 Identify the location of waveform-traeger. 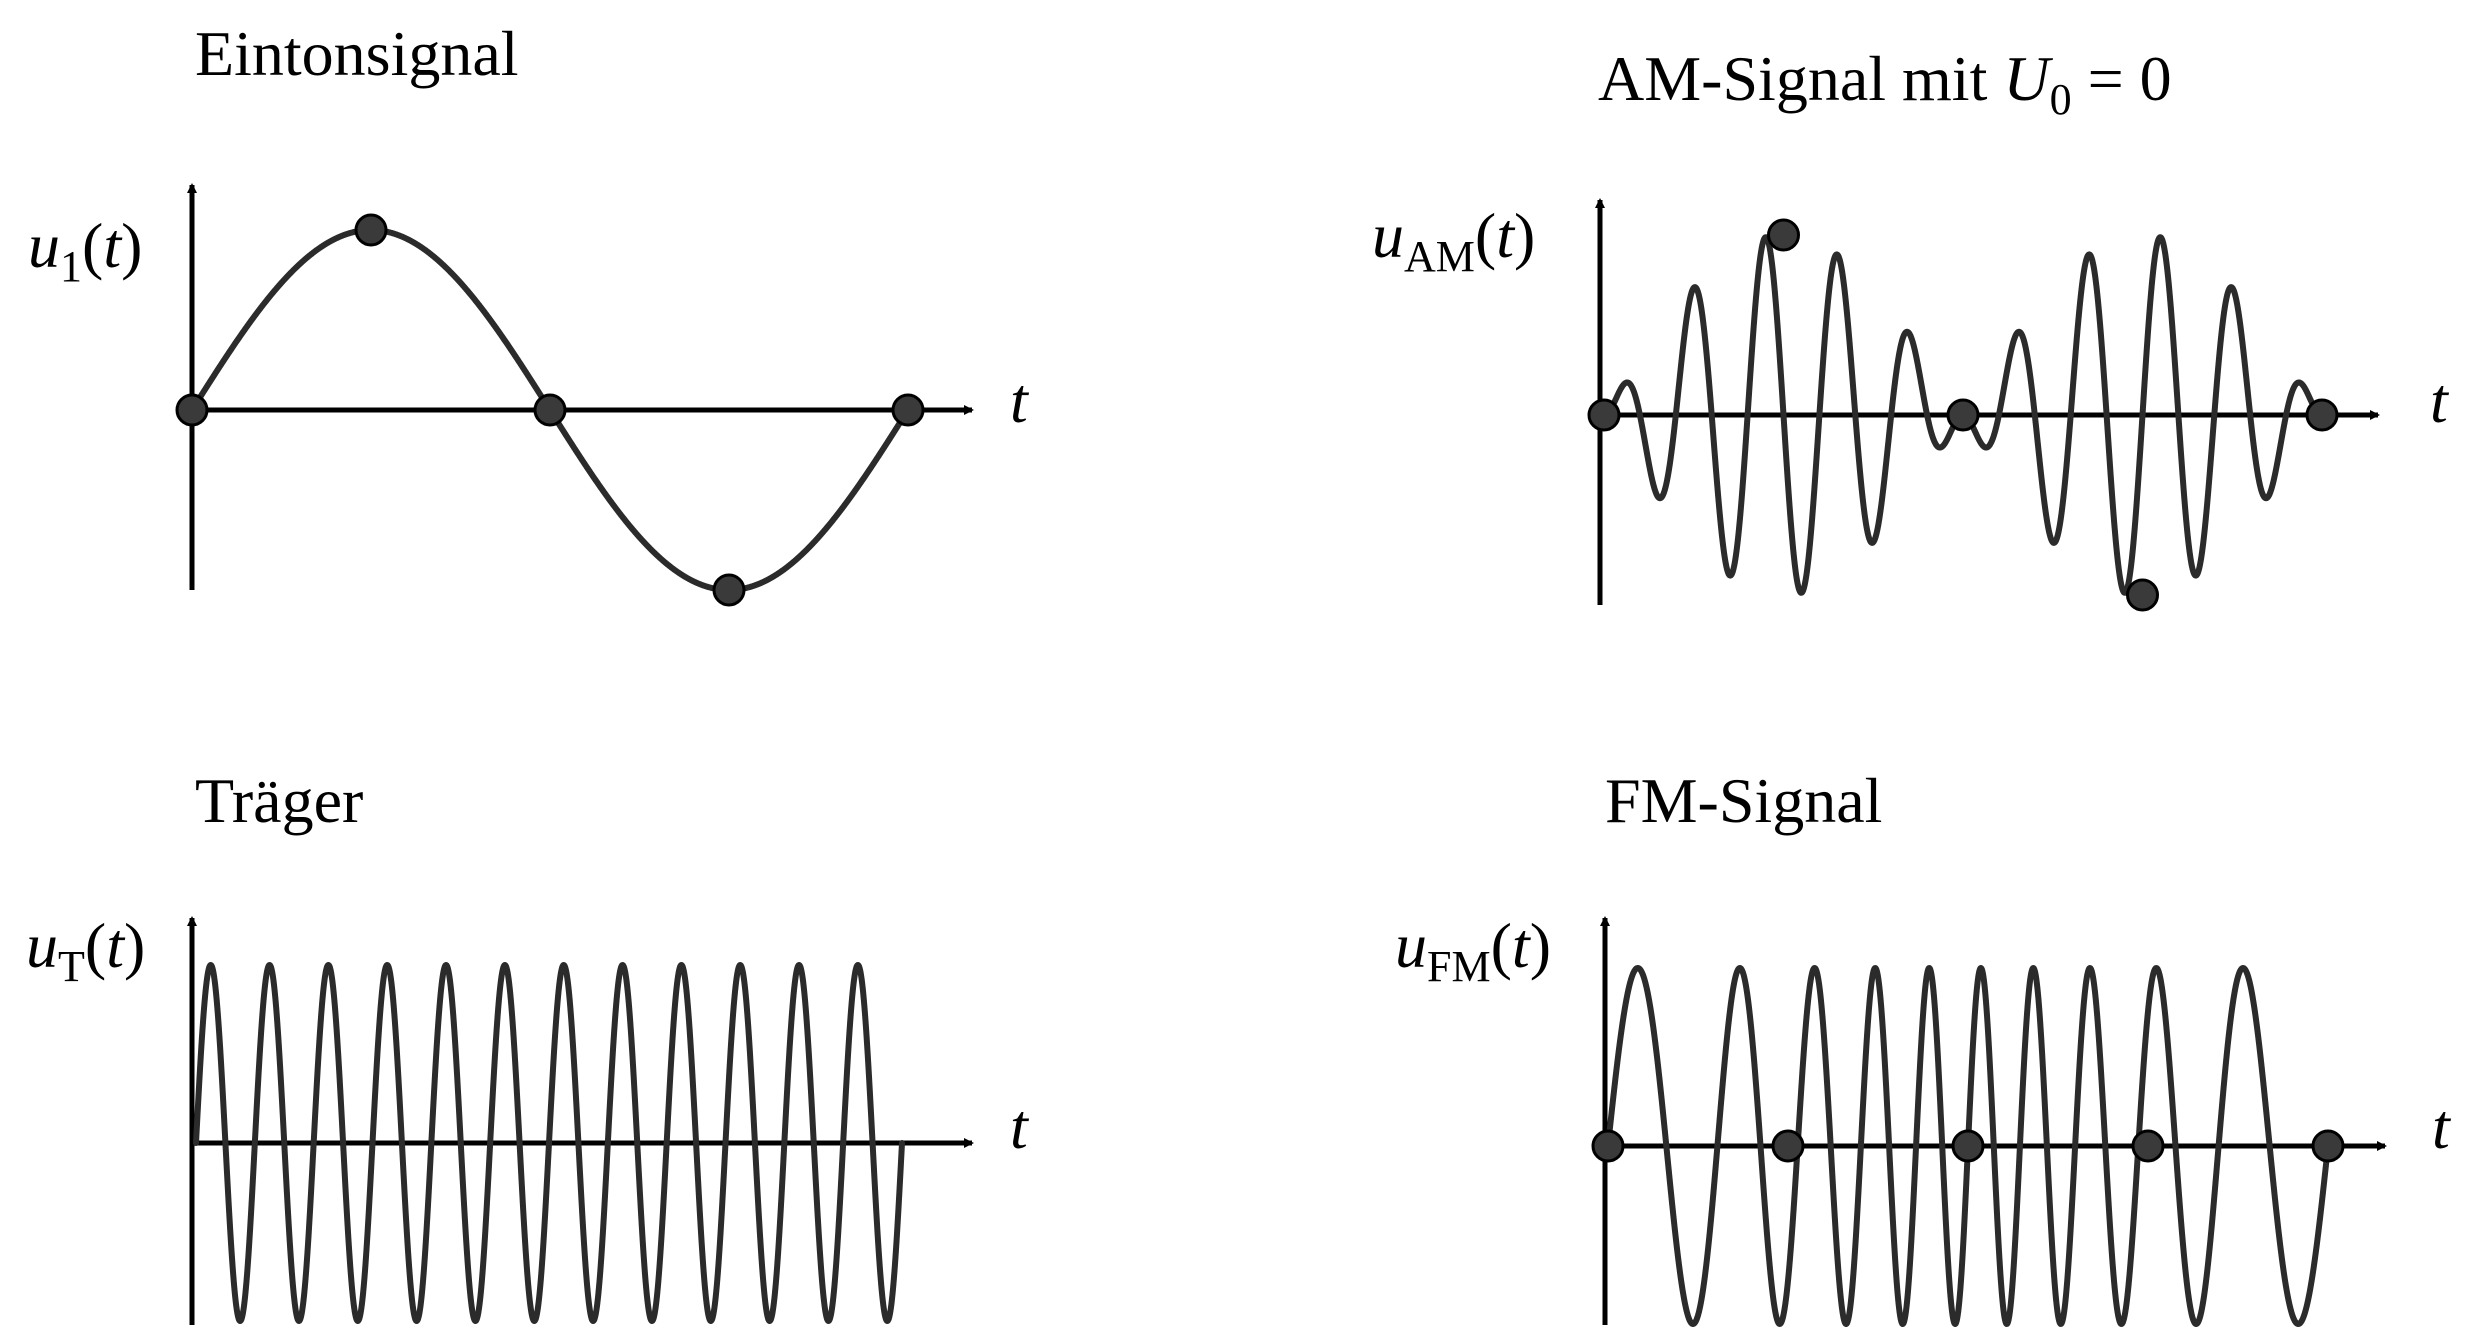
(549, 1143).